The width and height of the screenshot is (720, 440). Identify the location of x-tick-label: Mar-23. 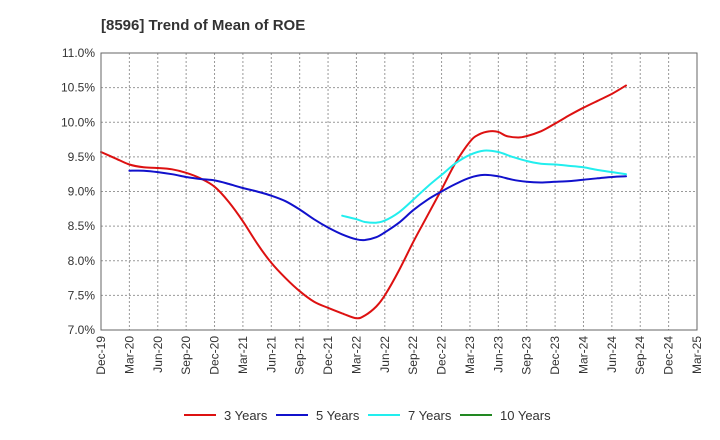
(470, 355).